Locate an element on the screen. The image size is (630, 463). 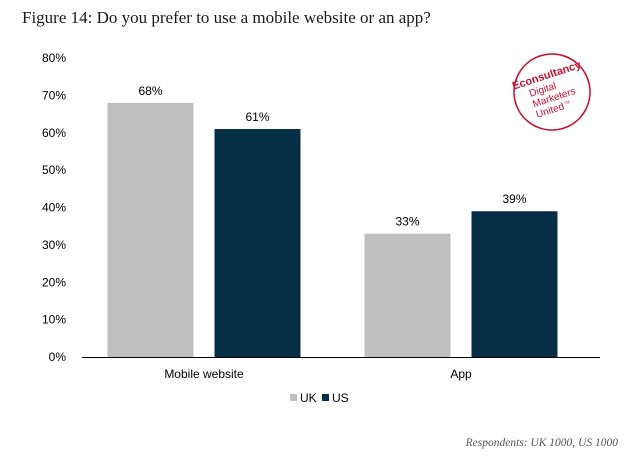
legend-label-us: US is located at coordinates (340, 398).